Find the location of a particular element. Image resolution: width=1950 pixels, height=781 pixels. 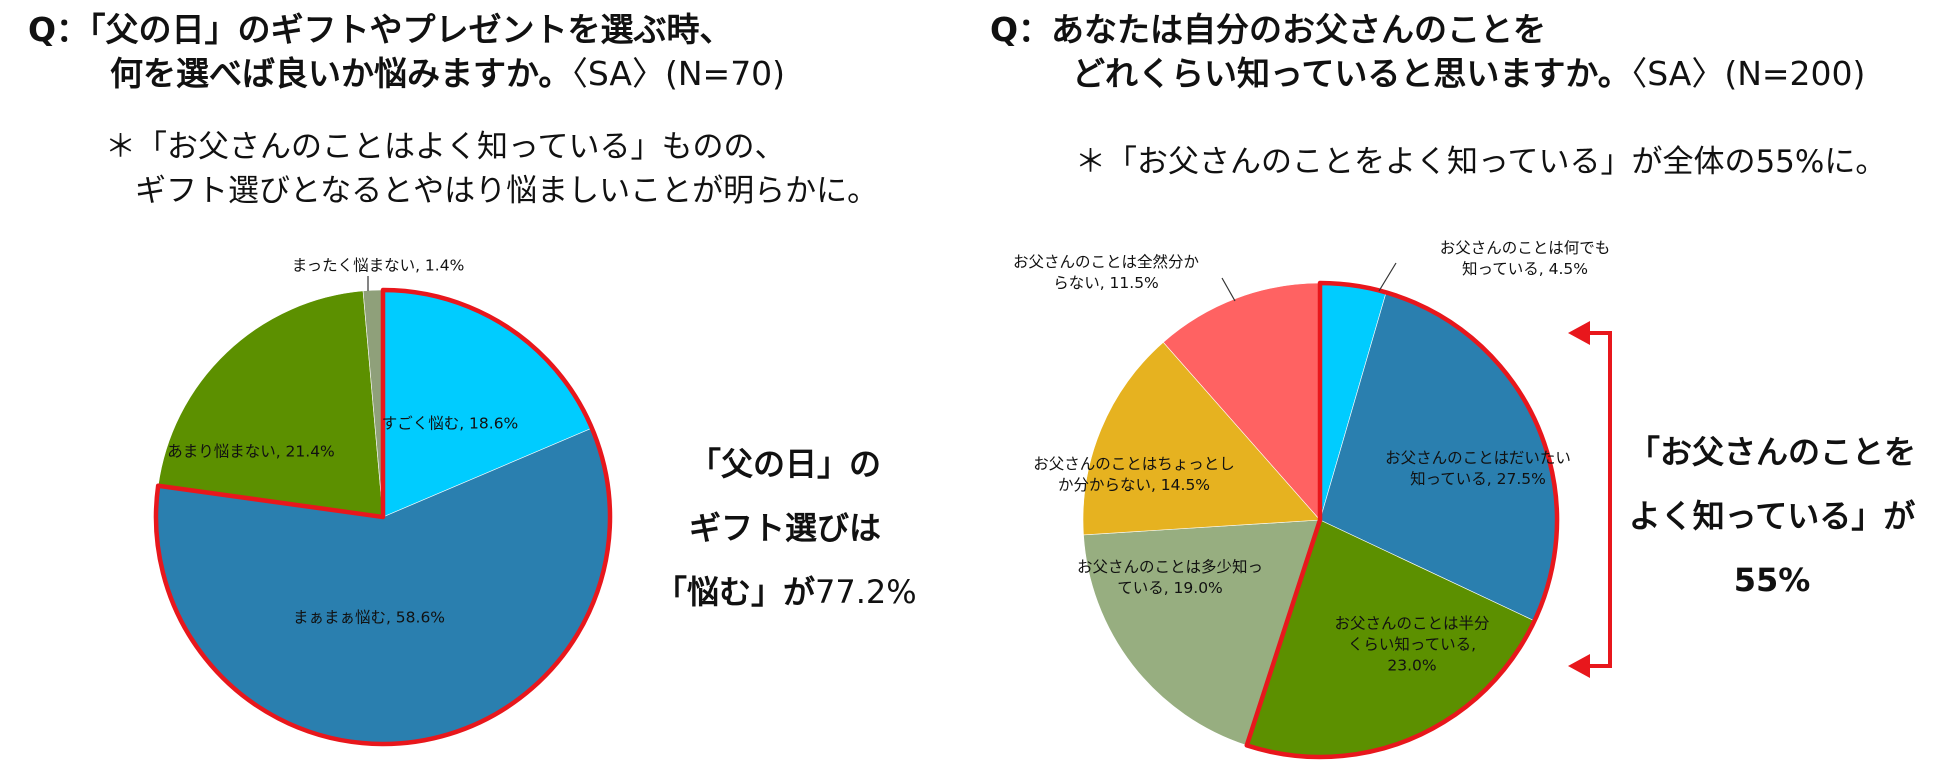

slice-label: らない, 11.5% is located at coordinates (1106, 283).